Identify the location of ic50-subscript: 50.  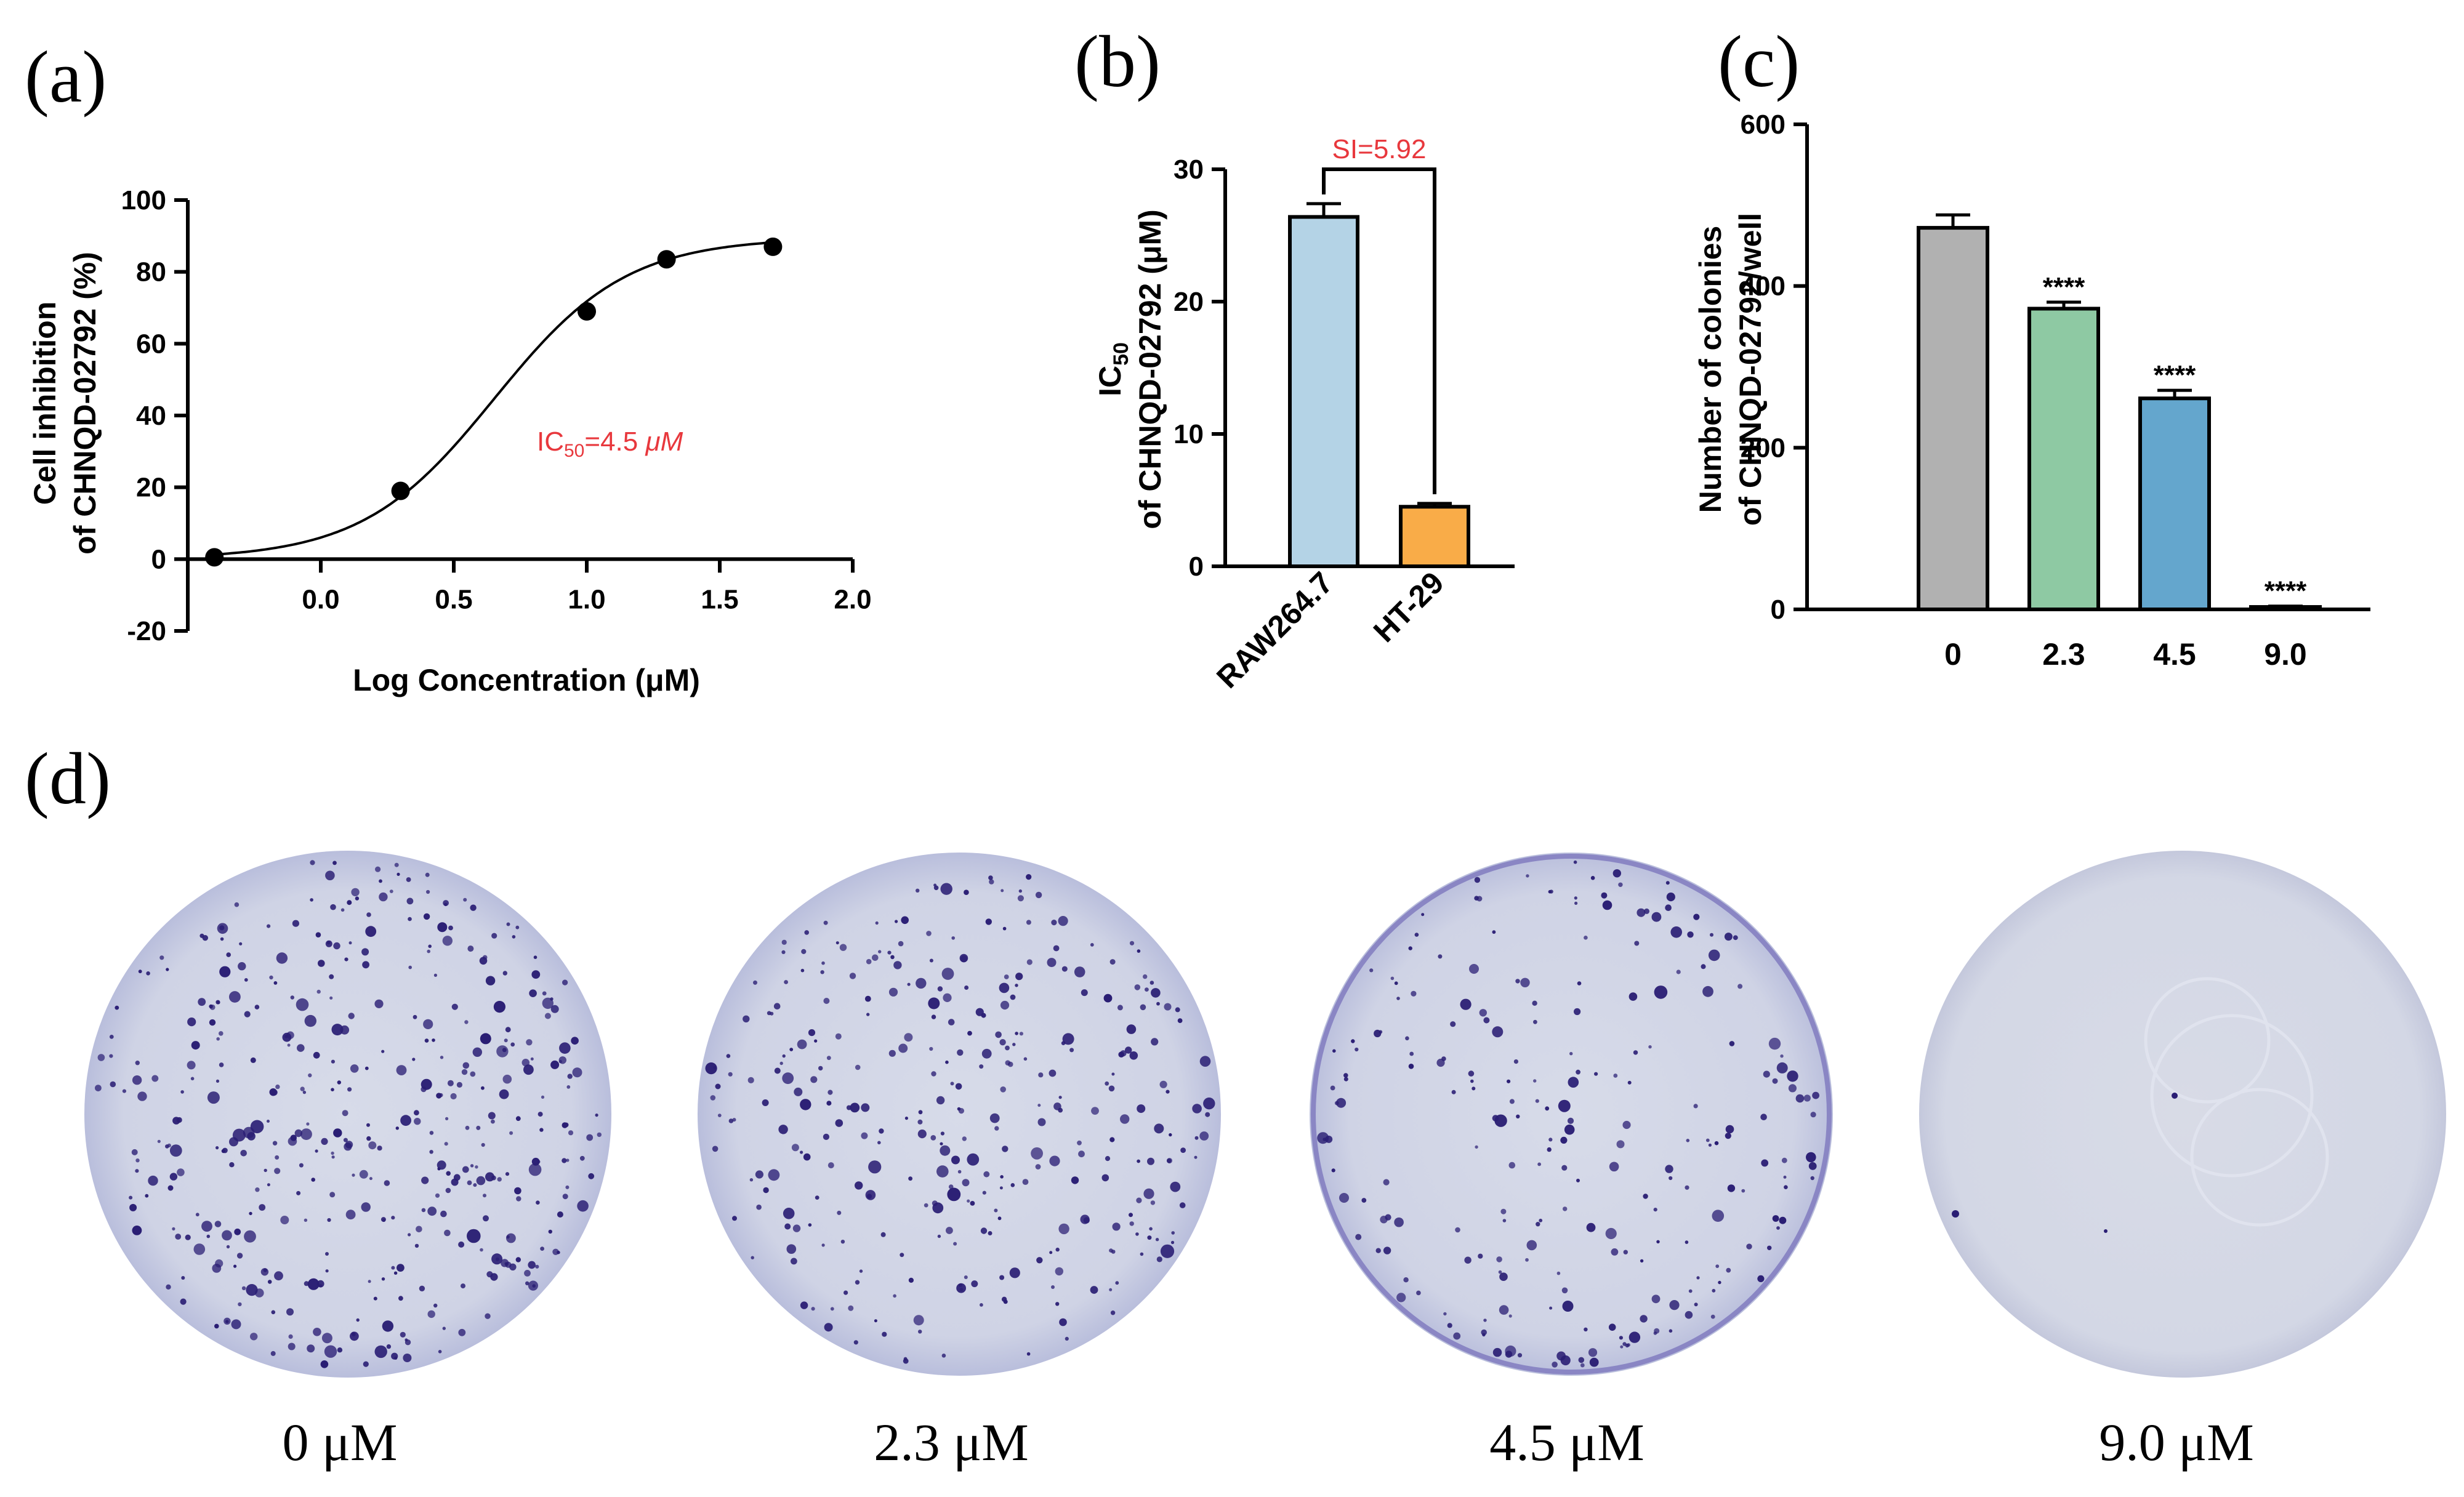
(574, 451).